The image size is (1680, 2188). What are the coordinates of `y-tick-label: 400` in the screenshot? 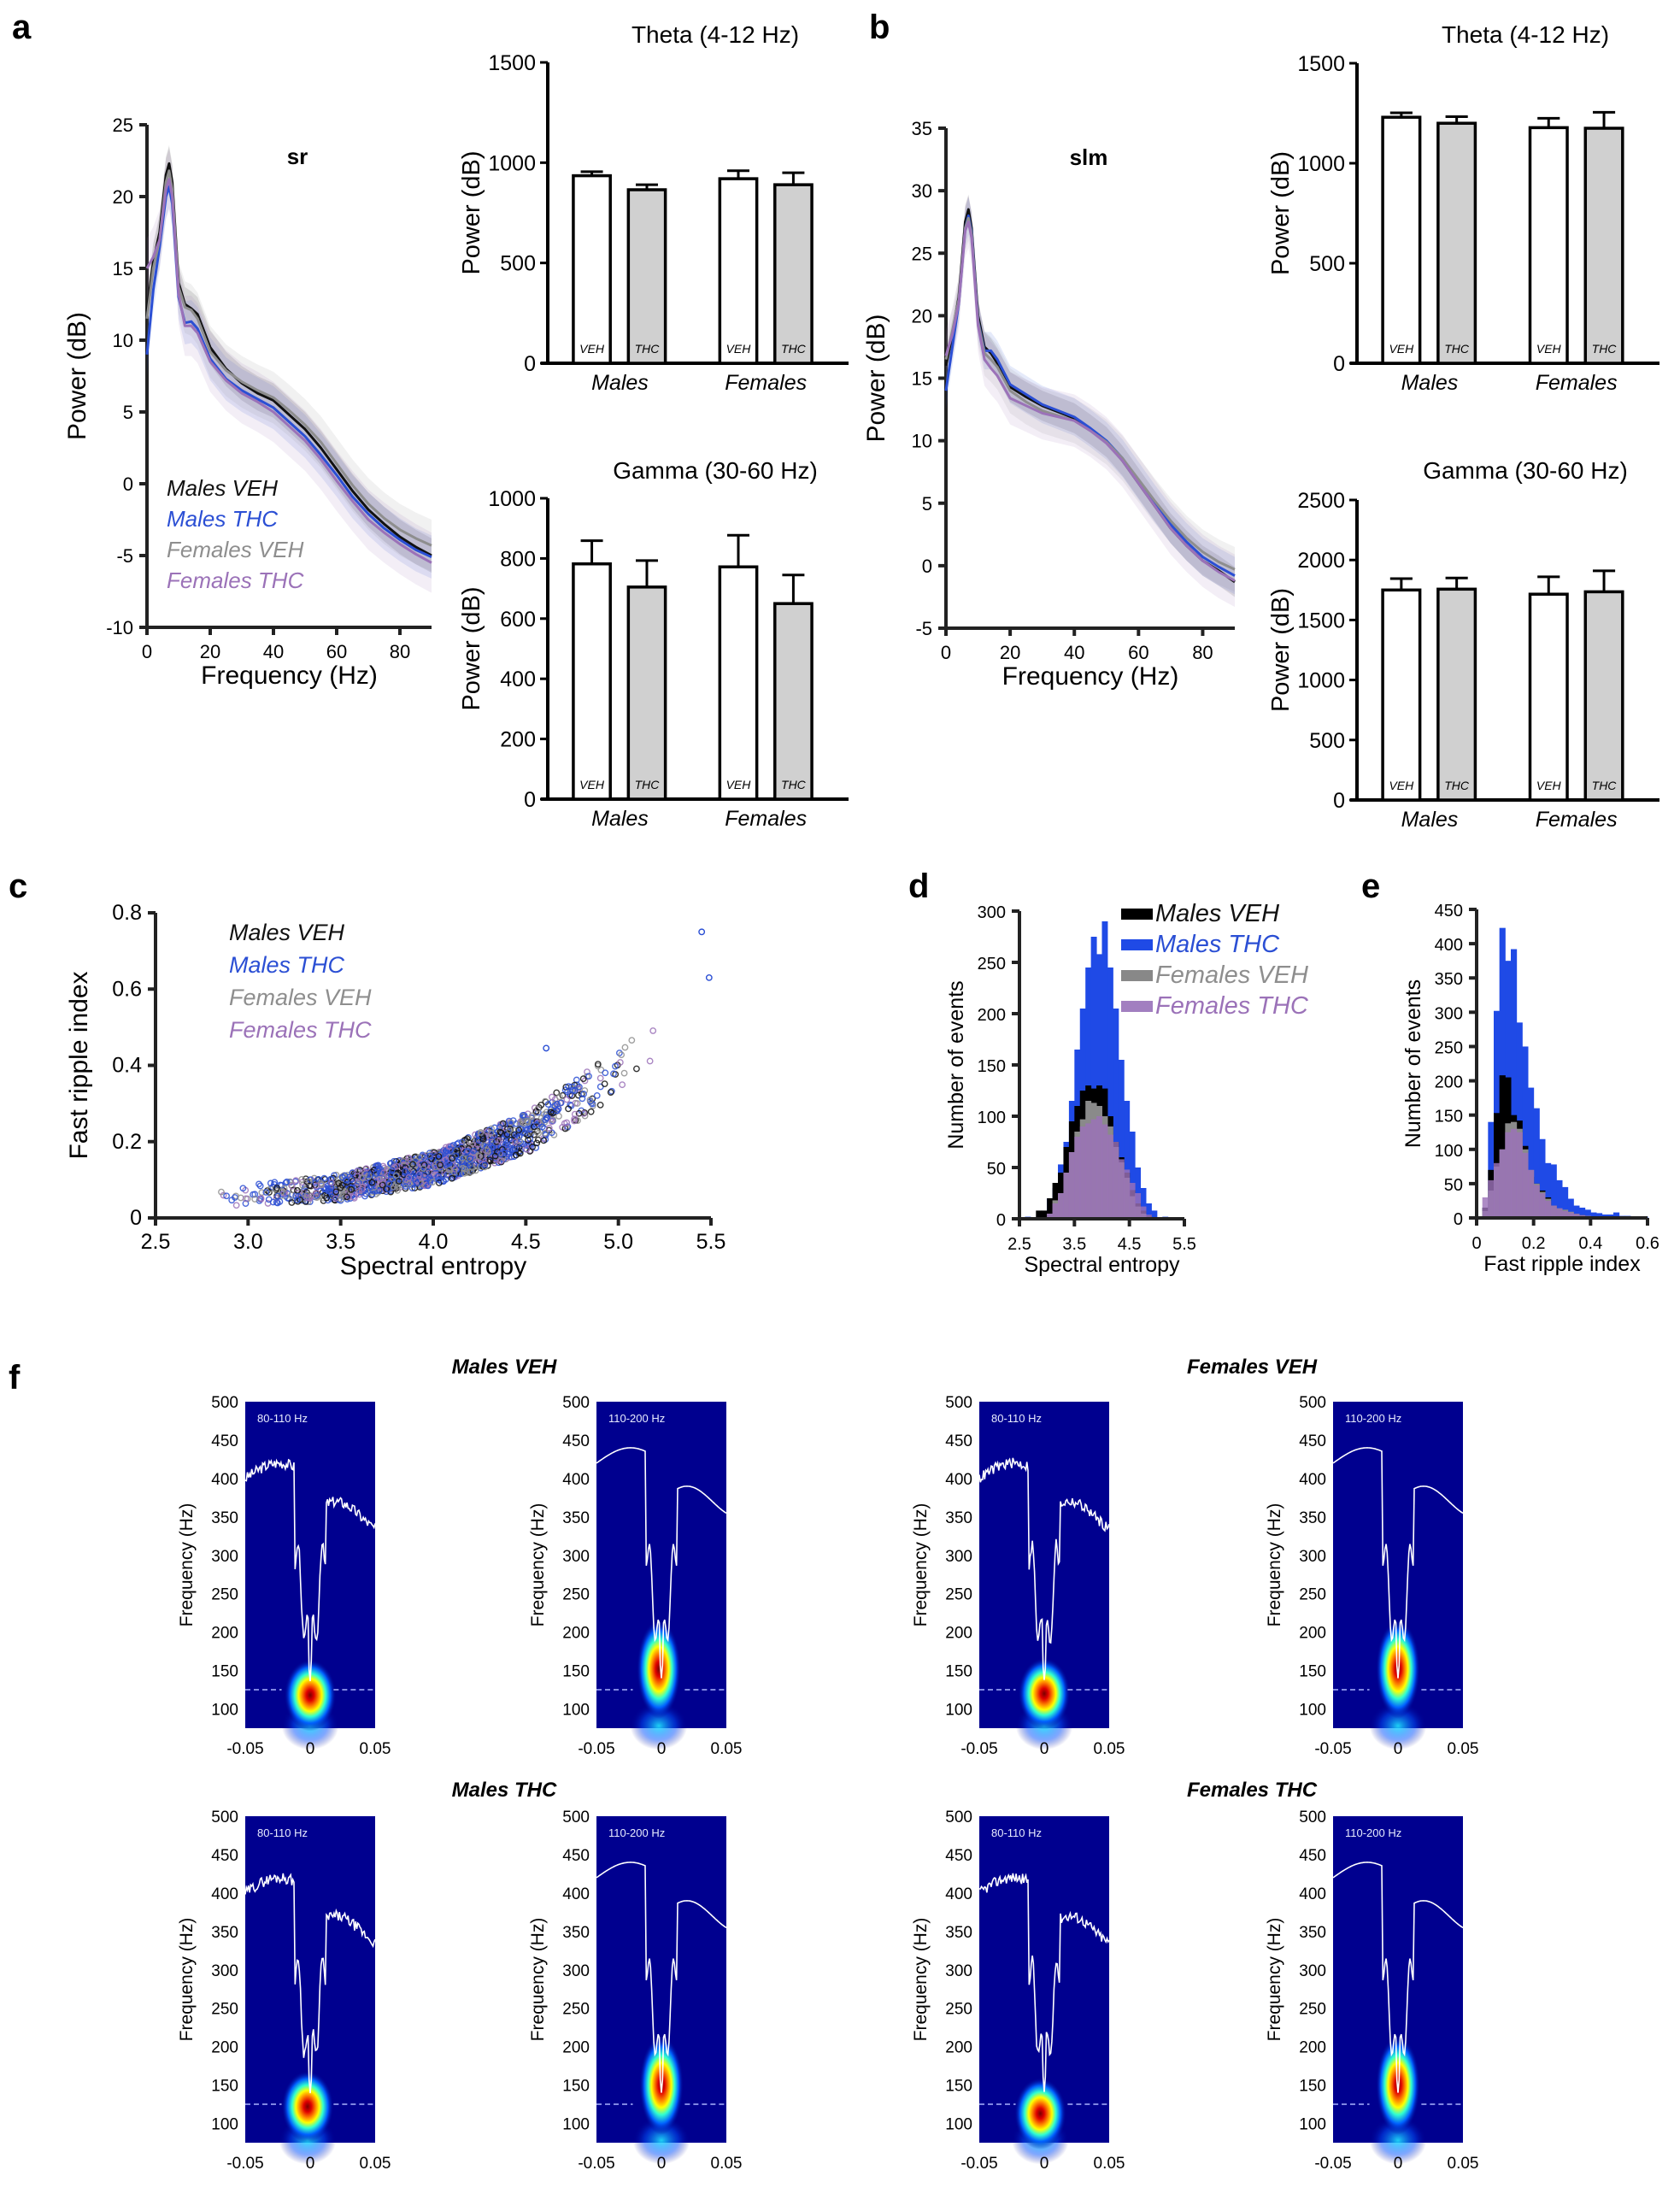 It's located at (576, 1480).